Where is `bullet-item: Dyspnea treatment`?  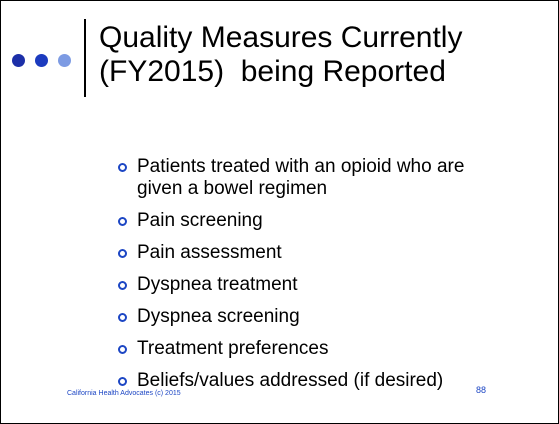 bullet-item: Dyspnea treatment is located at coordinates (327, 285).